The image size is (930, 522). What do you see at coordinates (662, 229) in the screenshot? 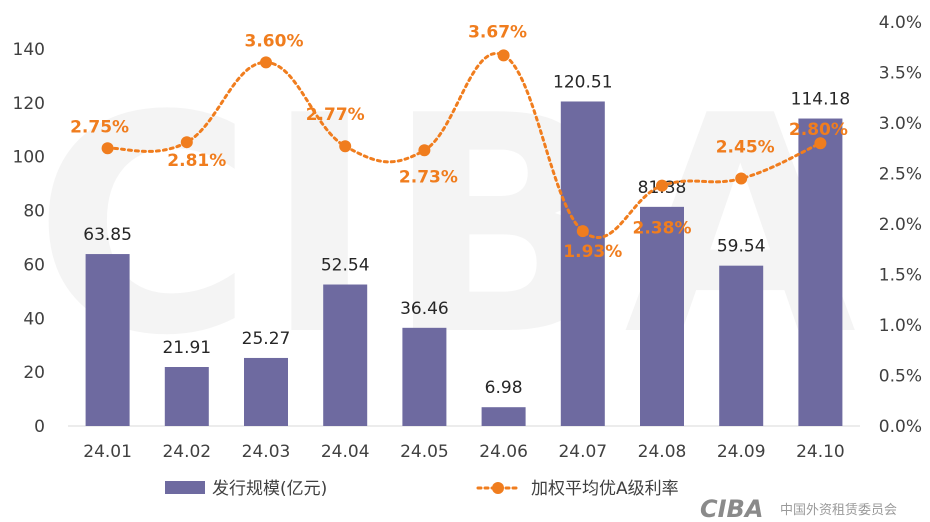
I see `rate-data-label: 2.38%` at bounding box center [662, 229].